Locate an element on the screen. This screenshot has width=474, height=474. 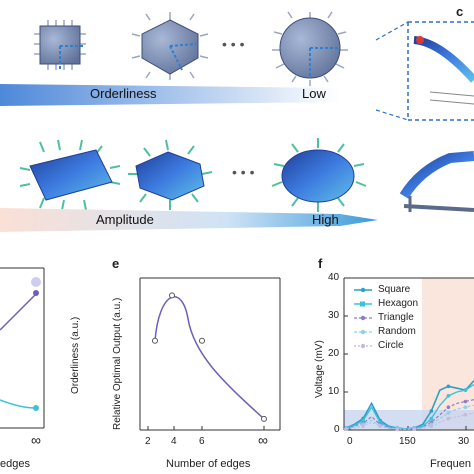
panel-e-marks is located at coordinates (209, 357).